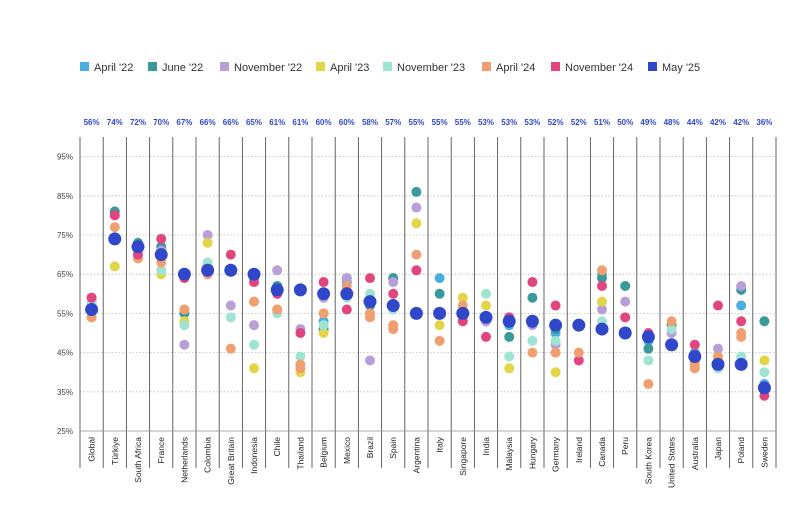  Describe the element at coordinates (161, 450) in the screenshot. I see `x-tick-label: France` at that location.